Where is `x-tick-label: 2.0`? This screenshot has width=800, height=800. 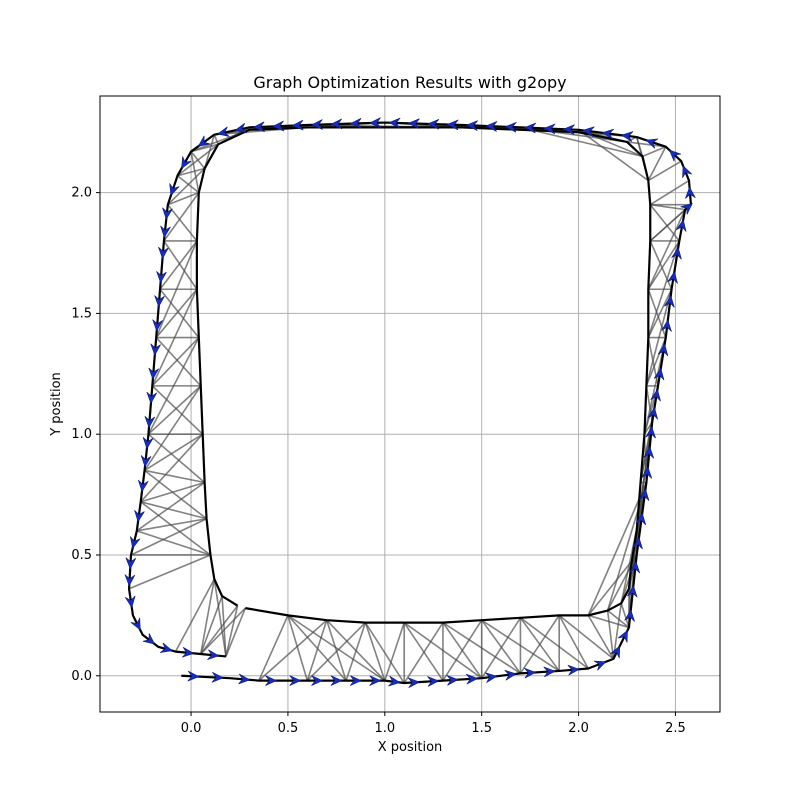 x-tick-label: 2.0 is located at coordinates (578, 728).